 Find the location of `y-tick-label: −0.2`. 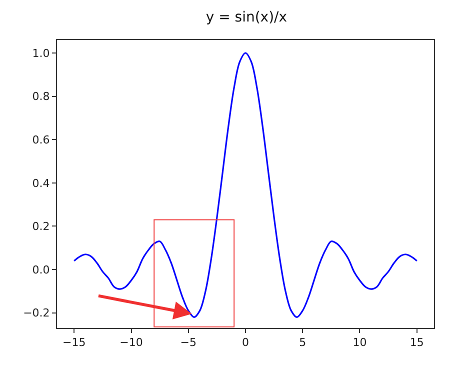

y-tick-label: −0.2 is located at coordinates (36, 313).